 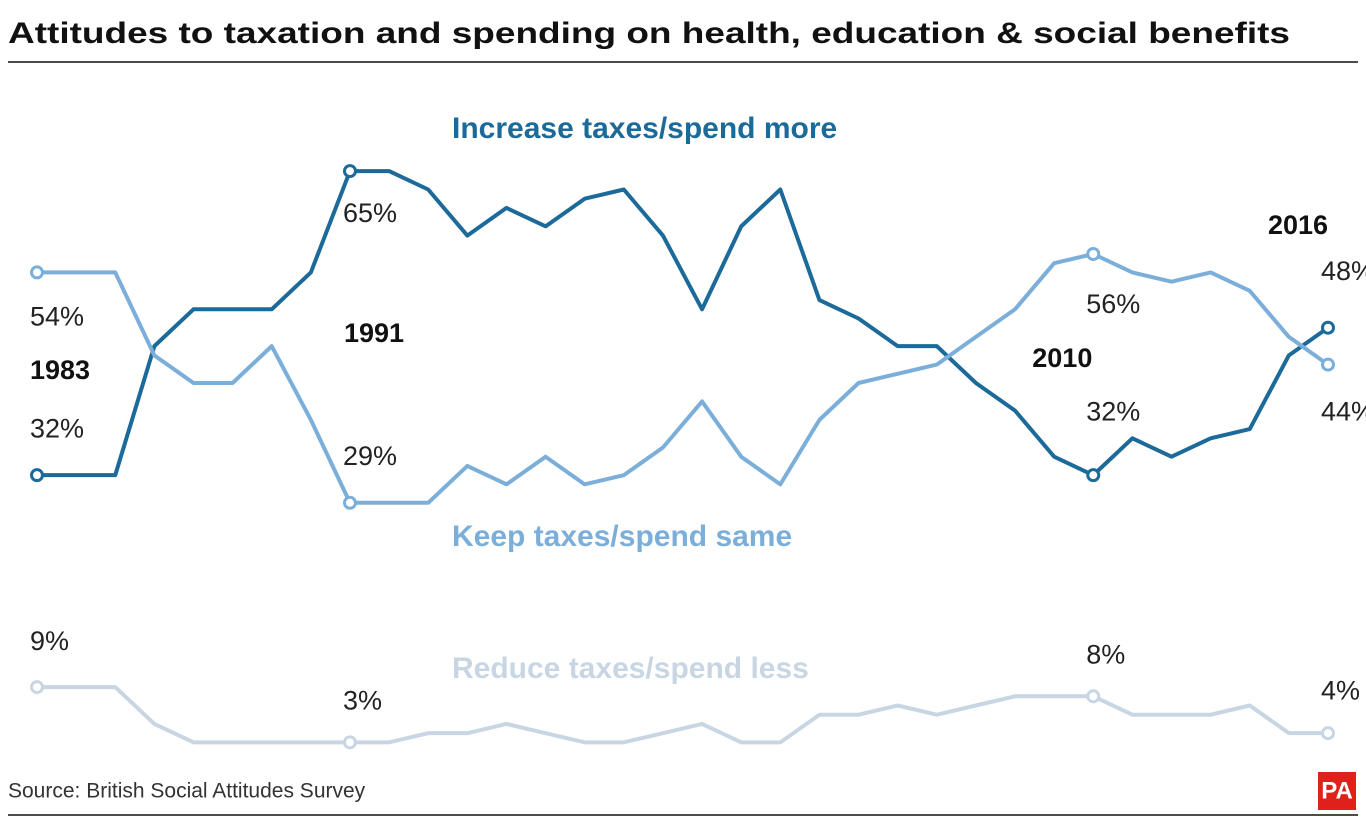 I want to click on value-label: 54%, so click(x=57, y=317).